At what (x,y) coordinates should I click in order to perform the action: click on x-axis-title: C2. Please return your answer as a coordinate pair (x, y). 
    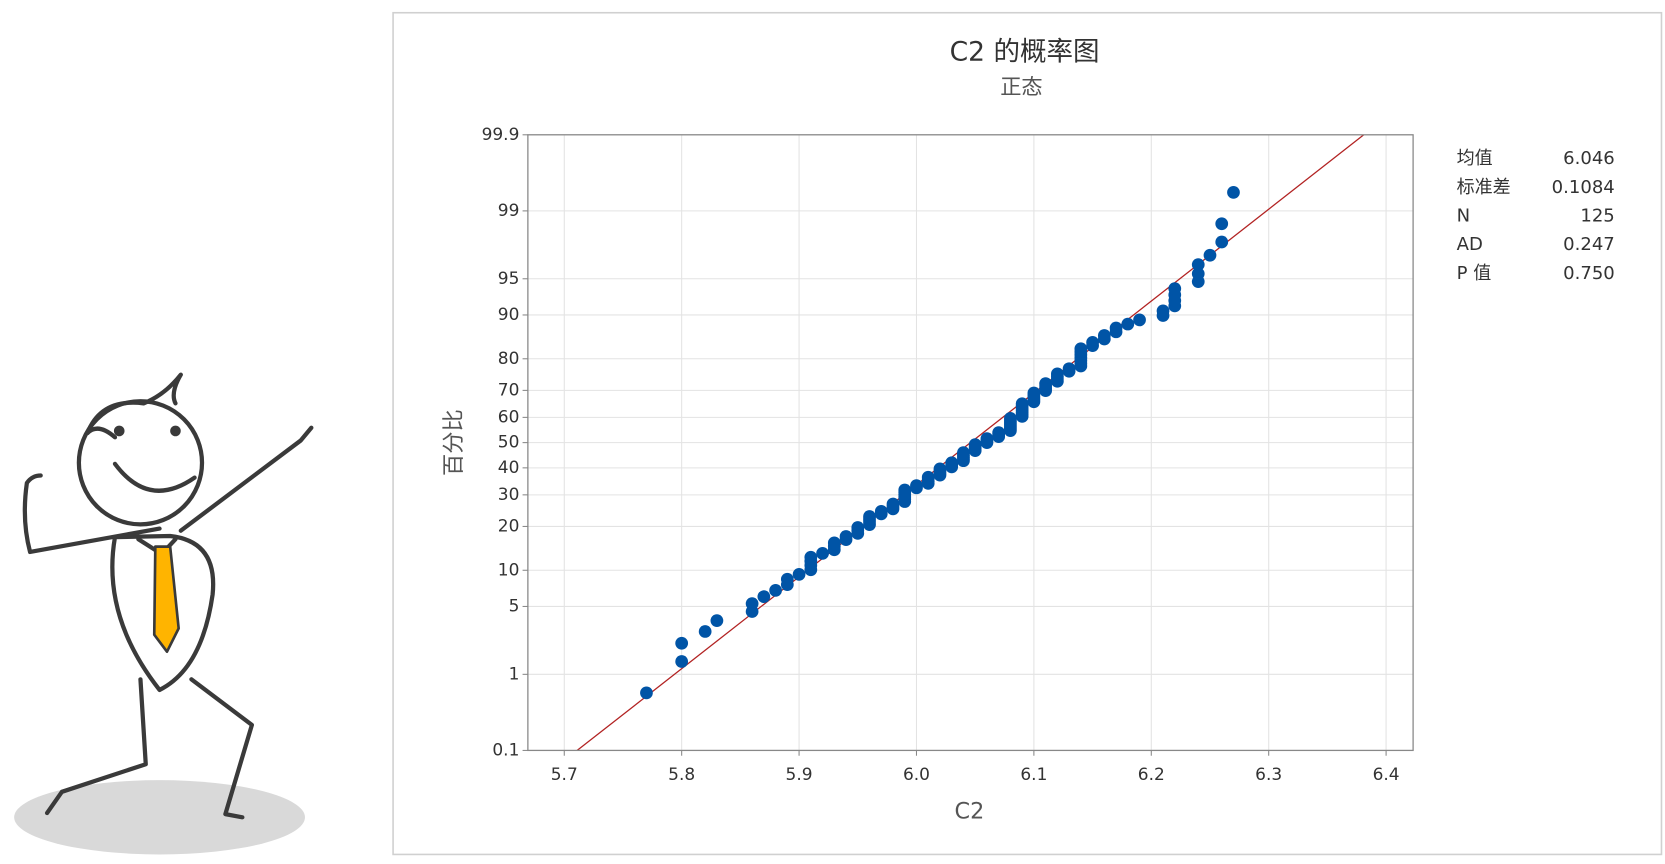
    Looking at the image, I should click on (970, 811).